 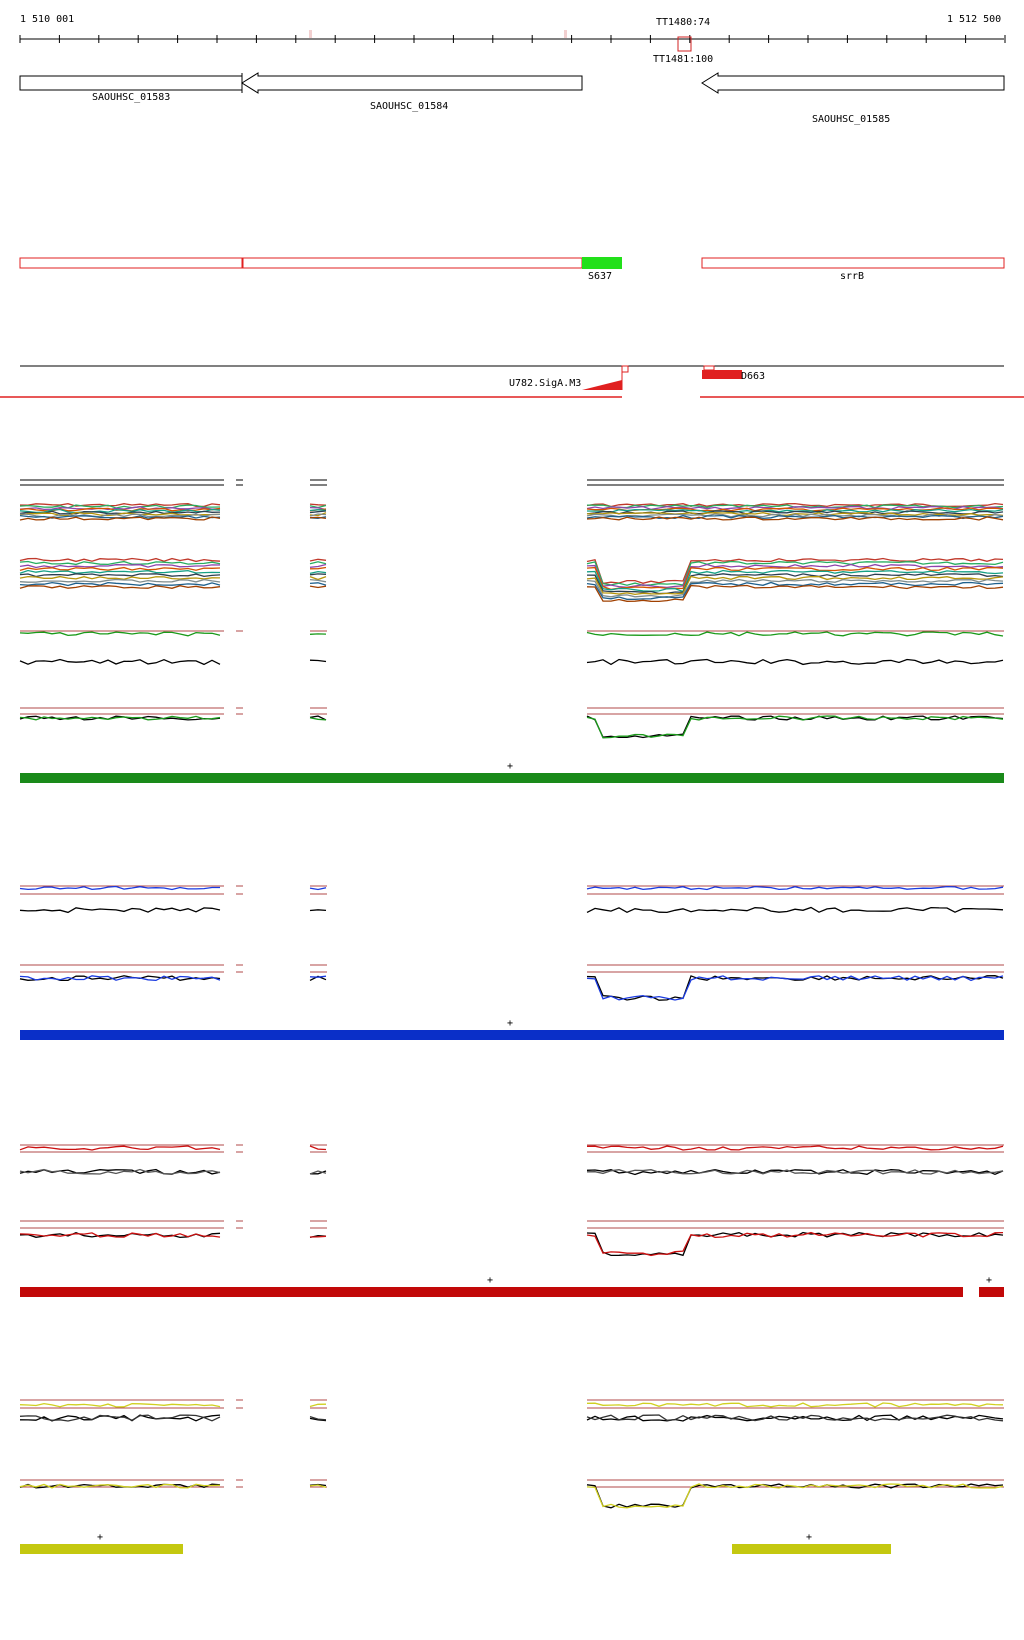 What do you see at coordinates (853, 263) in the screenshot?
I see `feature-srrb` at bounding box center [853, 263].